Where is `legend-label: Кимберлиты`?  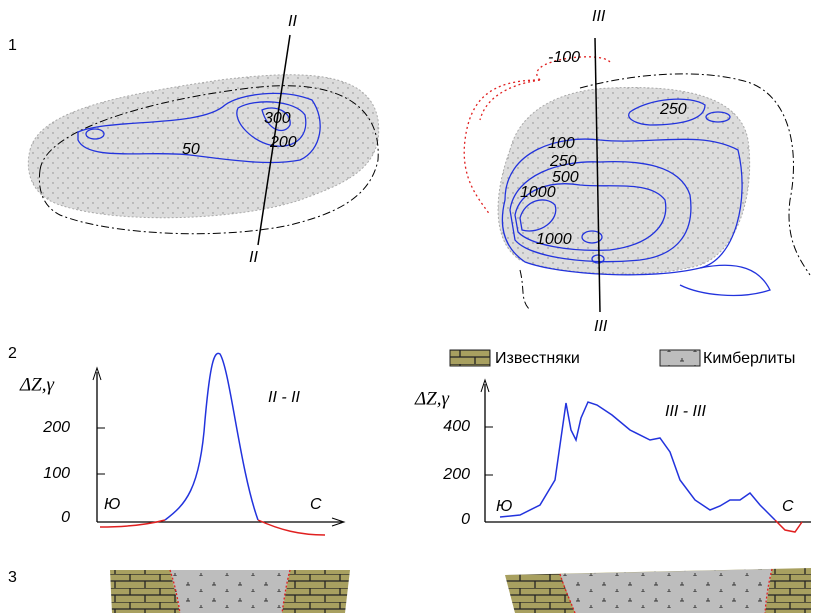 legend-label: Кимберлиты is located at coordinates (749, 358).